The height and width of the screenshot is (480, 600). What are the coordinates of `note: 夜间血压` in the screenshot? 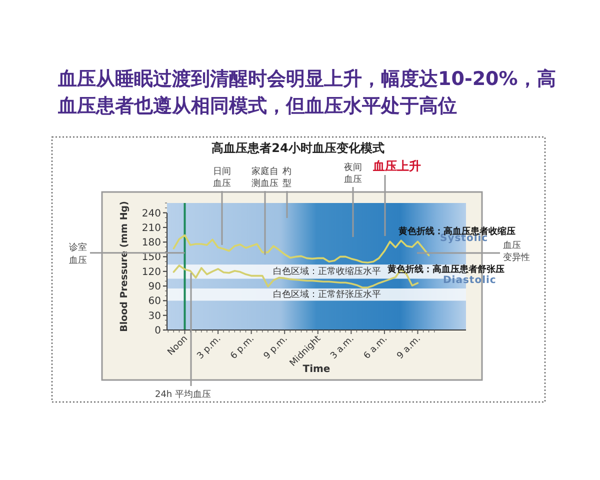 It's located at (353, 200).